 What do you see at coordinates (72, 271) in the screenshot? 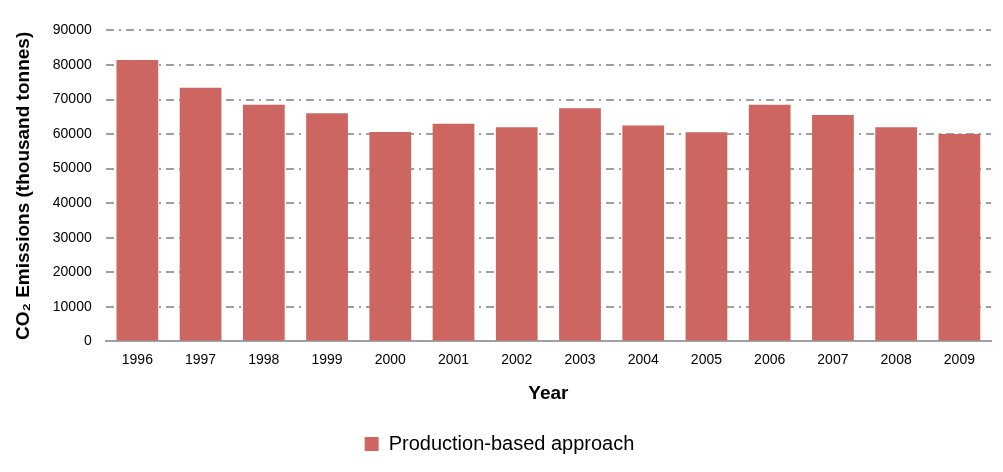
I see `y-tick-label: 20000` at bounding box center [72, 271].